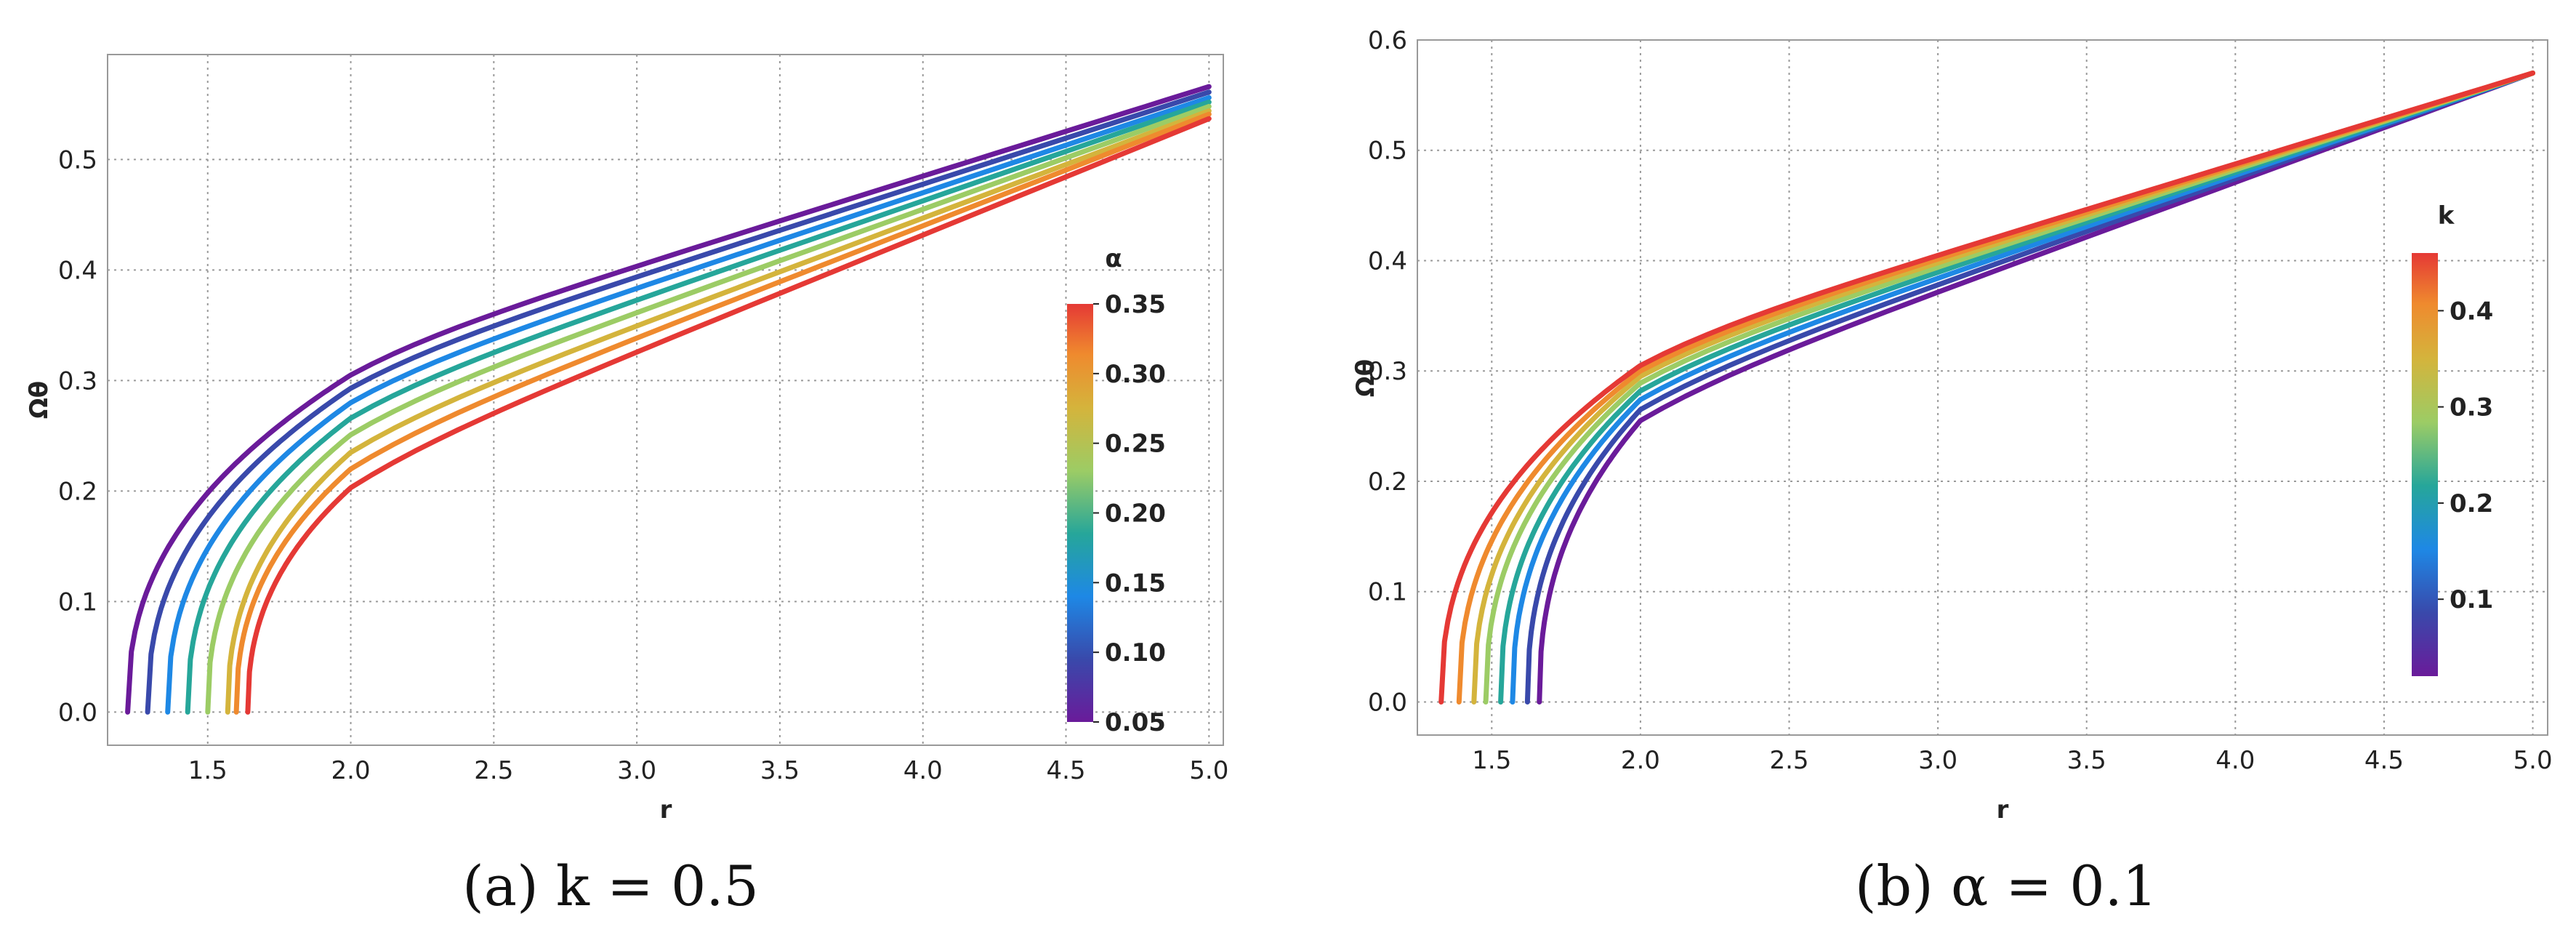  What do you see at coordinates (2425, 464) in the screenshot?
I see `colorbar-gradient-b` at bounding box center [2425, 464].